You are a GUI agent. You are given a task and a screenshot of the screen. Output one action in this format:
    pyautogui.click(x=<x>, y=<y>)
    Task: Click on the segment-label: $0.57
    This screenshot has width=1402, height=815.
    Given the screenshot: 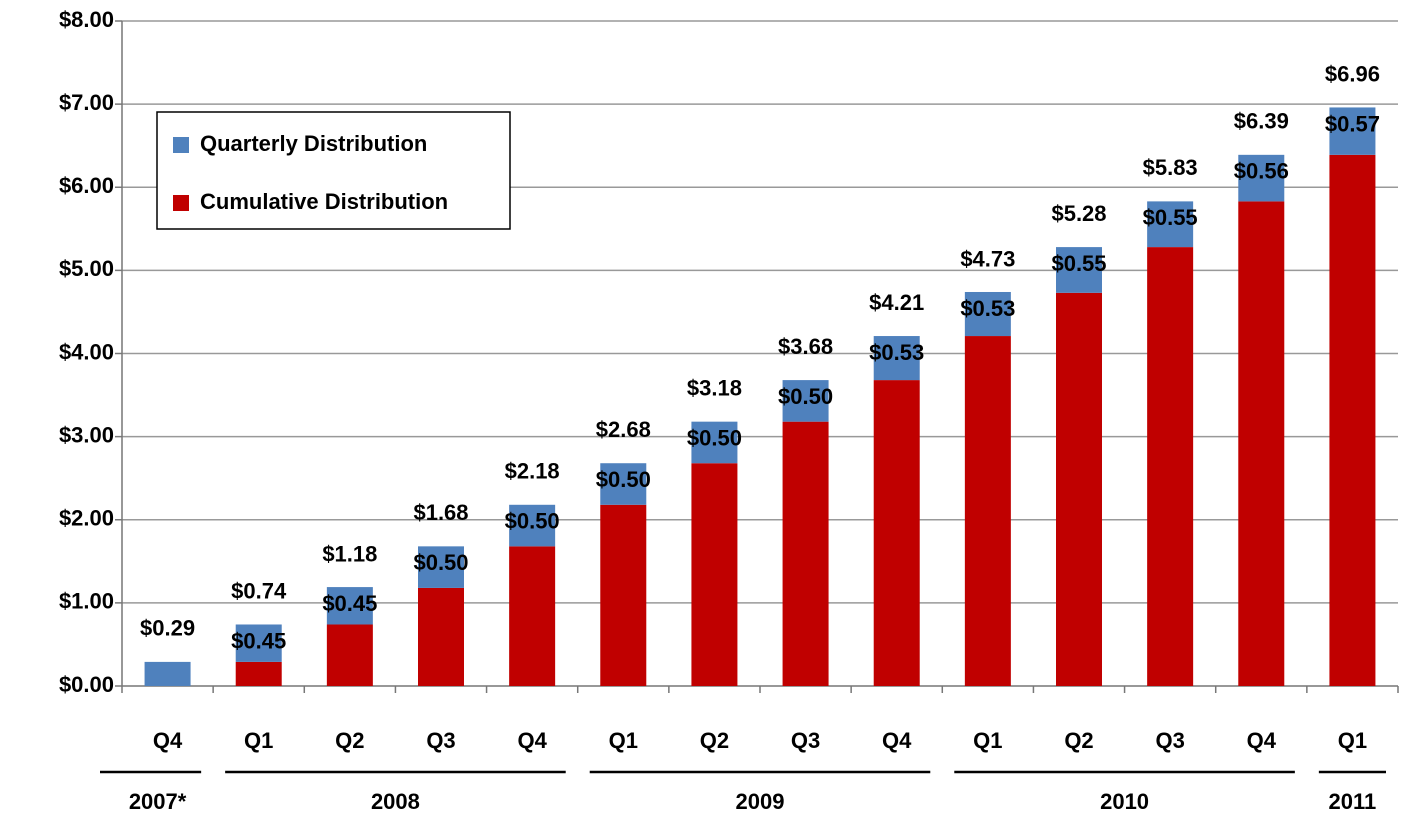 What is the action you would take?
    pyautogui.click(x=1352, y=123)
    